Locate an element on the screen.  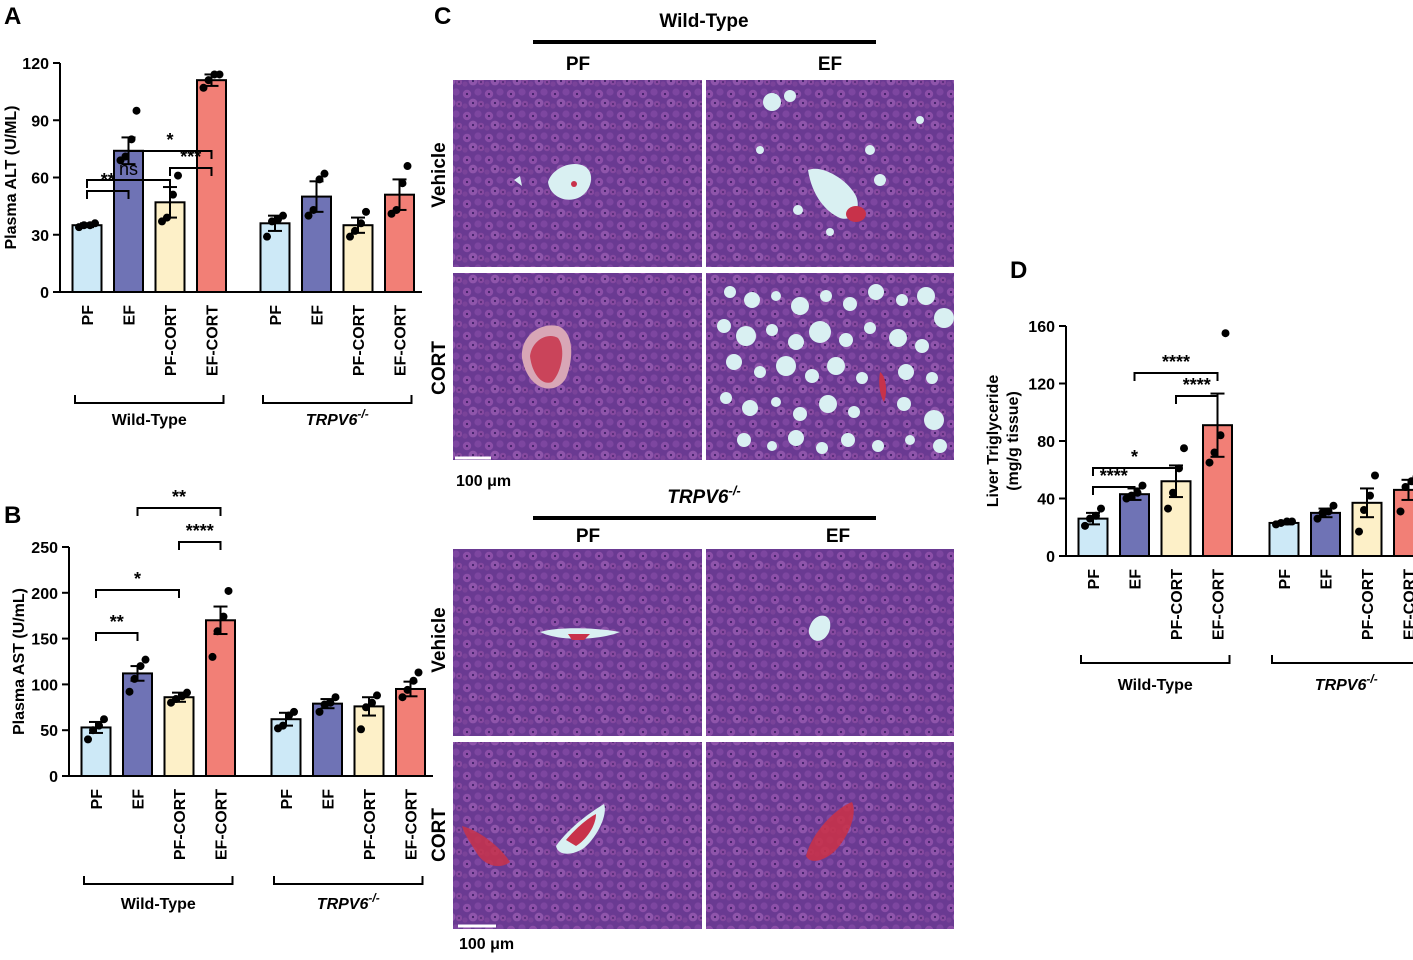
y-tick-label: 40 is located at coordinates (1046, 500).